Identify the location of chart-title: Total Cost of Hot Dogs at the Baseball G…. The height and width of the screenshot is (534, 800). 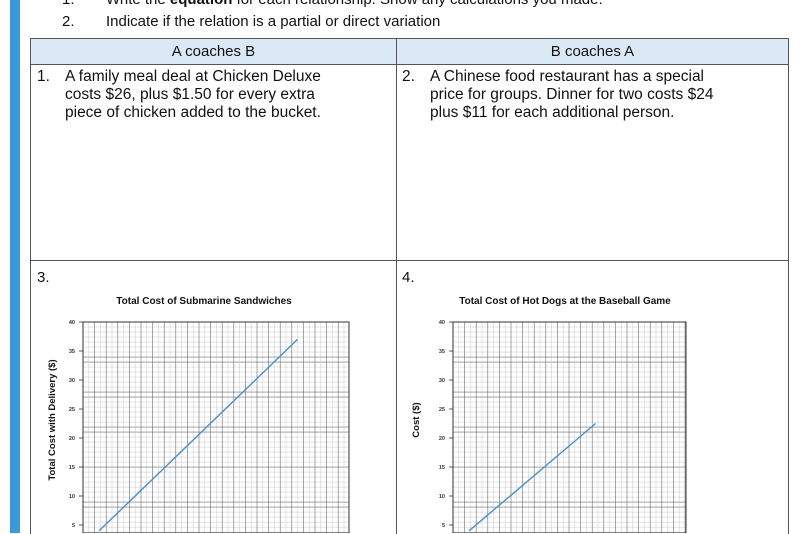
(565, 301).